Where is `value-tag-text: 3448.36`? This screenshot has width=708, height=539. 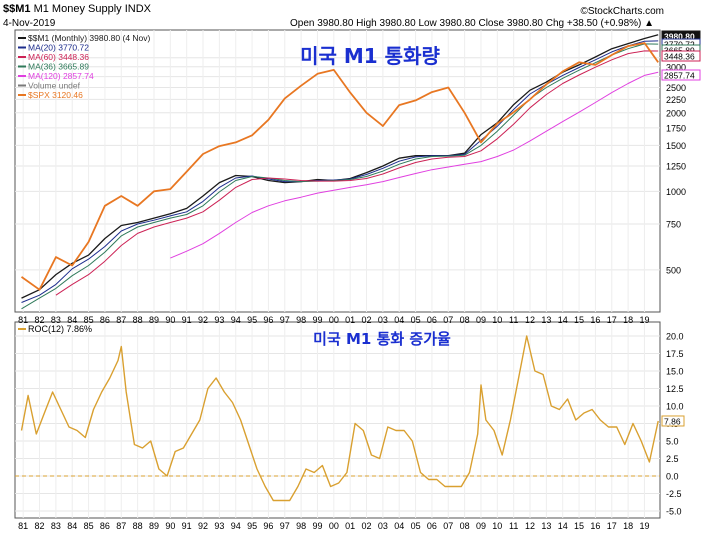 value-tag-text: 3448.36 is located at coordinates (679, 57).